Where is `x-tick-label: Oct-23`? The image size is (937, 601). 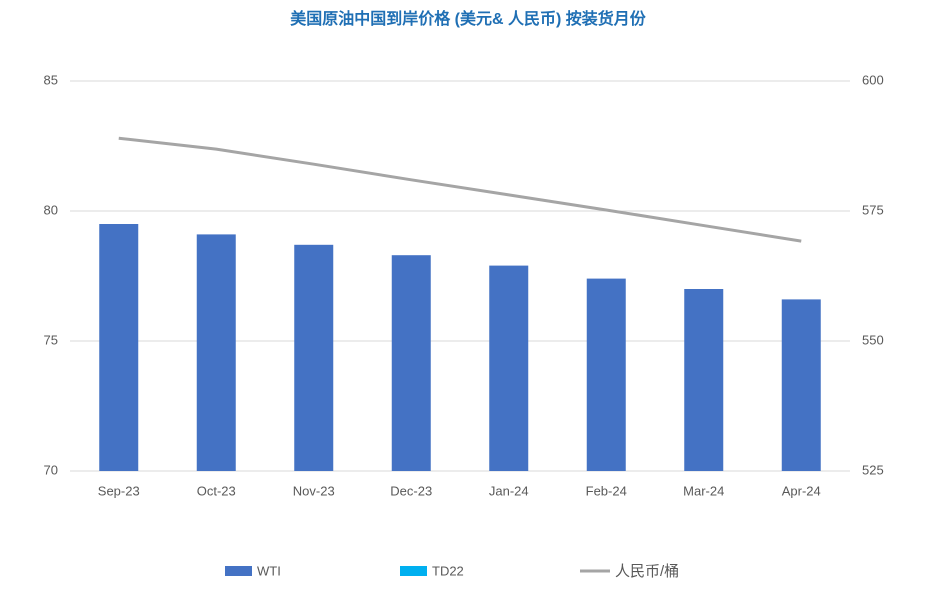 x-tick-label: Oct-23 is located at coordinates (216, 490).